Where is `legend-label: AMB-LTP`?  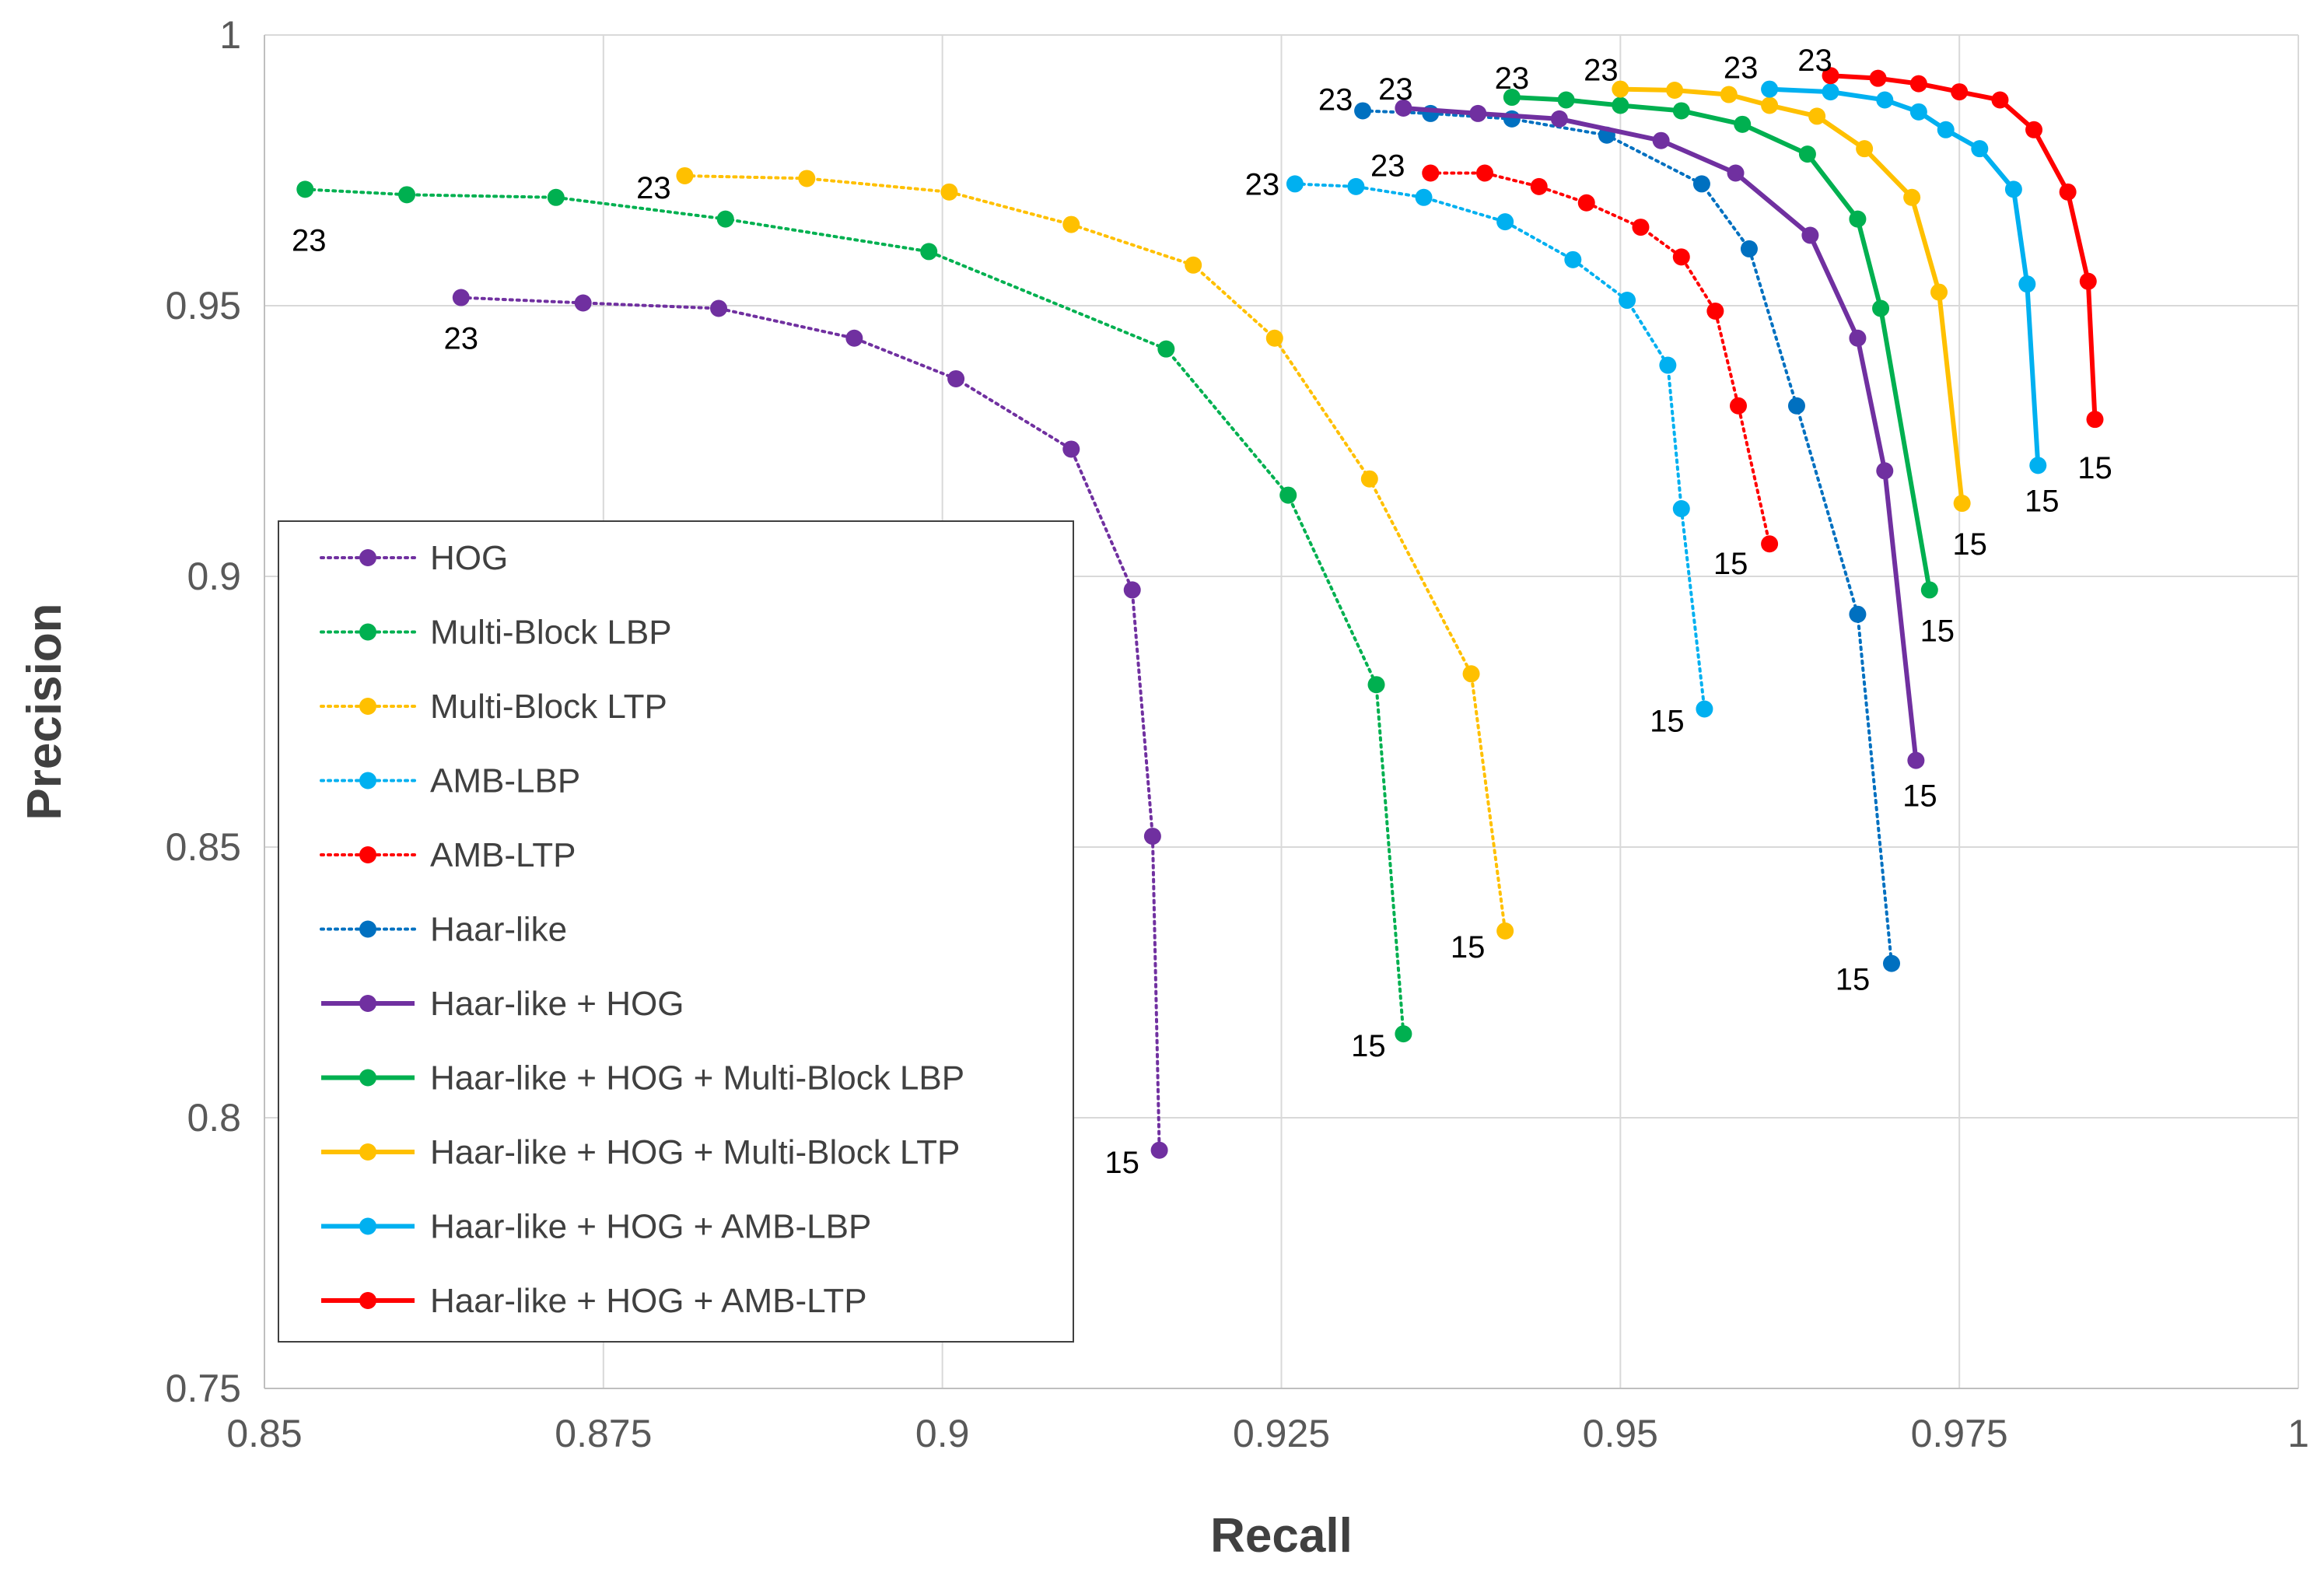 legend-label: AMB-LTP is located at coordinates (503, 855).